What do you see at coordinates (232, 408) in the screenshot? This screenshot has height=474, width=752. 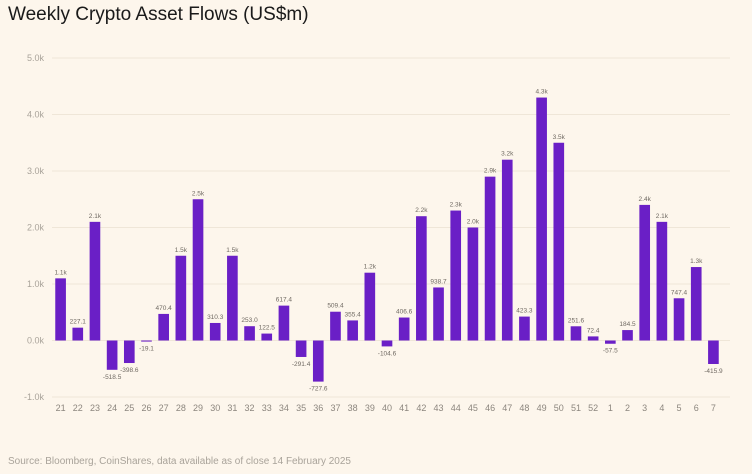 I see `x-tick-label: 31` at bounding box center [232, 408].